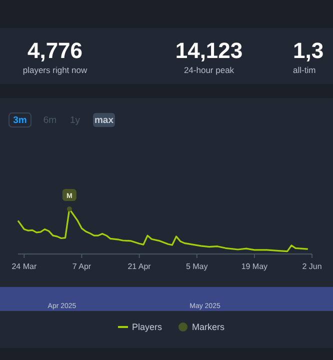 The width and height of the screenshot is (333, 360). Describe the element at coordinates (24, 266) in the screenshot. I see `x-tick-label: 24 Mar` at that location.